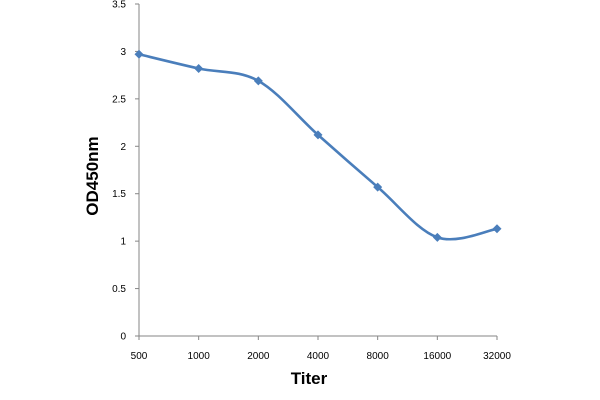  Describe the element at coordinates (123, 147) in the screenshot. I see `y-tick-label: 2` at that location.